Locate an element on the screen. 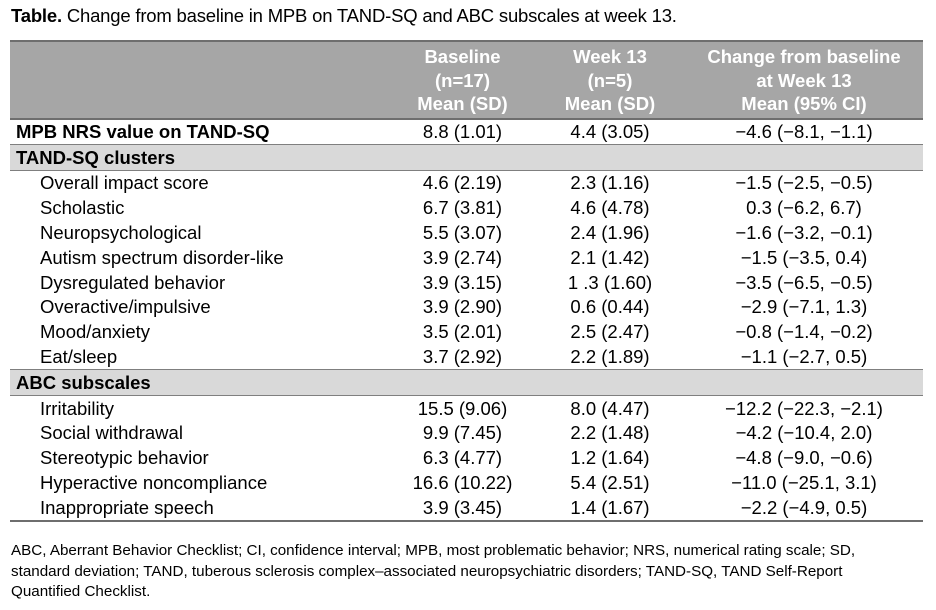 The width and height of the screenshot is (936, 610). baseline-value: 15.5 (9.06) is located at coordinates (462, 408).